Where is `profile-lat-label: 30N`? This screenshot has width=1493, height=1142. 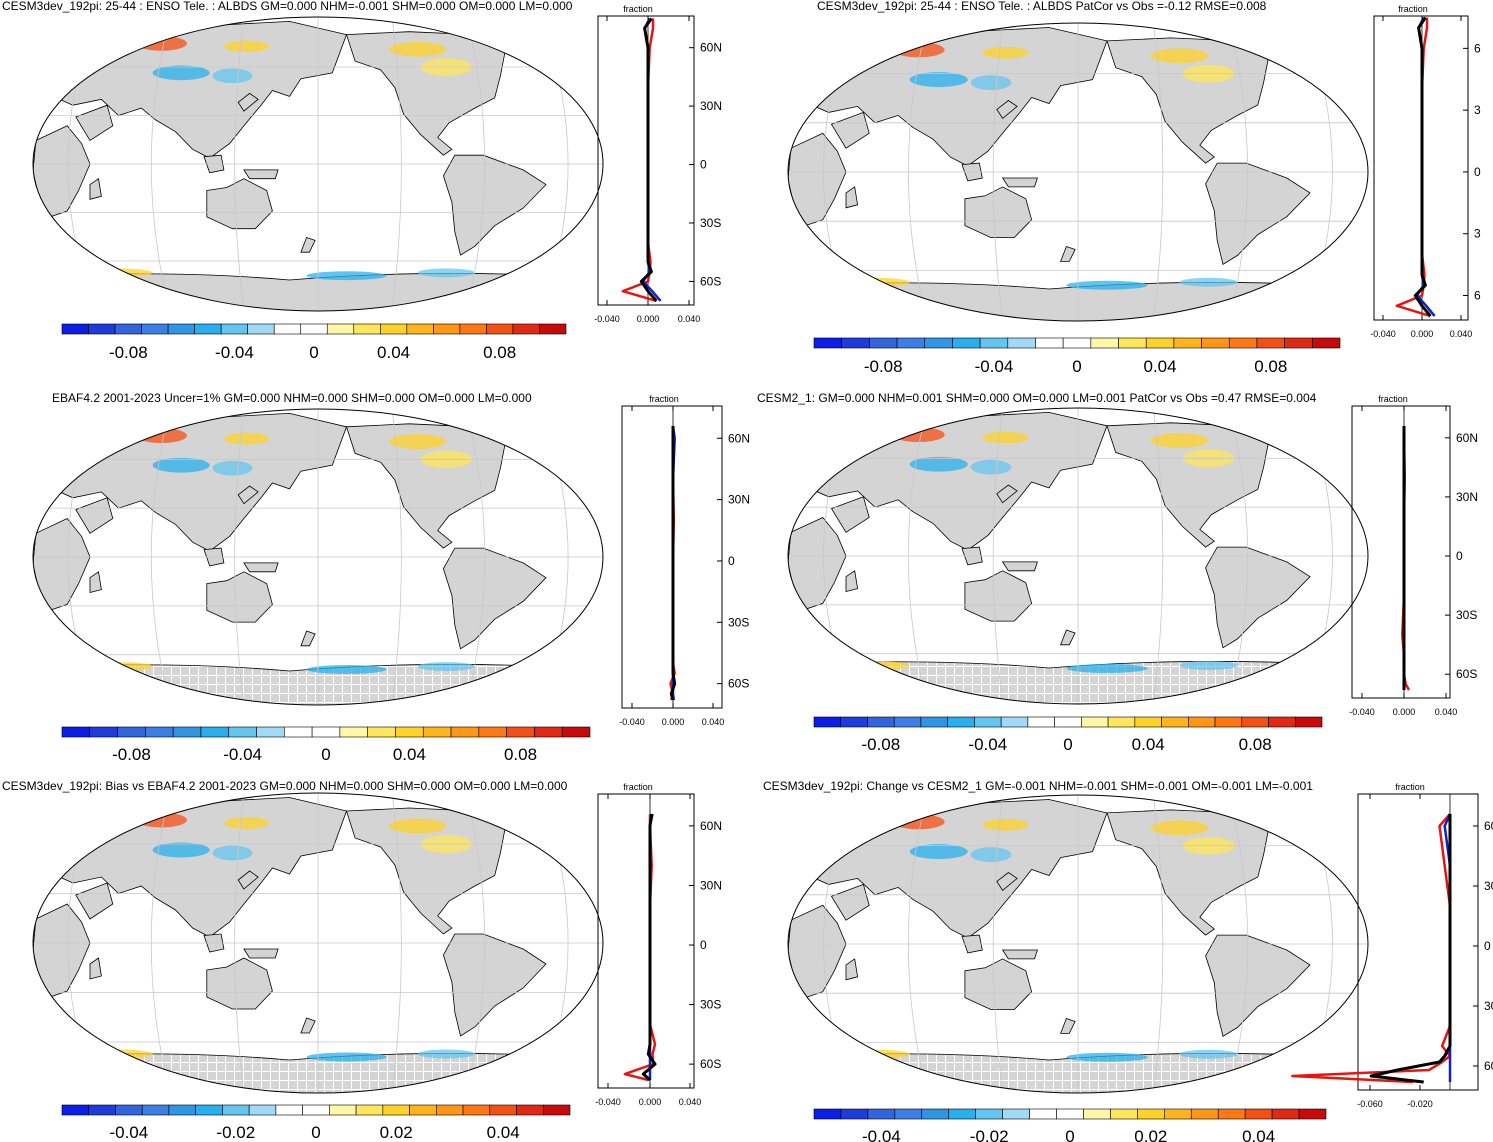 profile-lat-label: 30N is located at coordinates (1488, 886).